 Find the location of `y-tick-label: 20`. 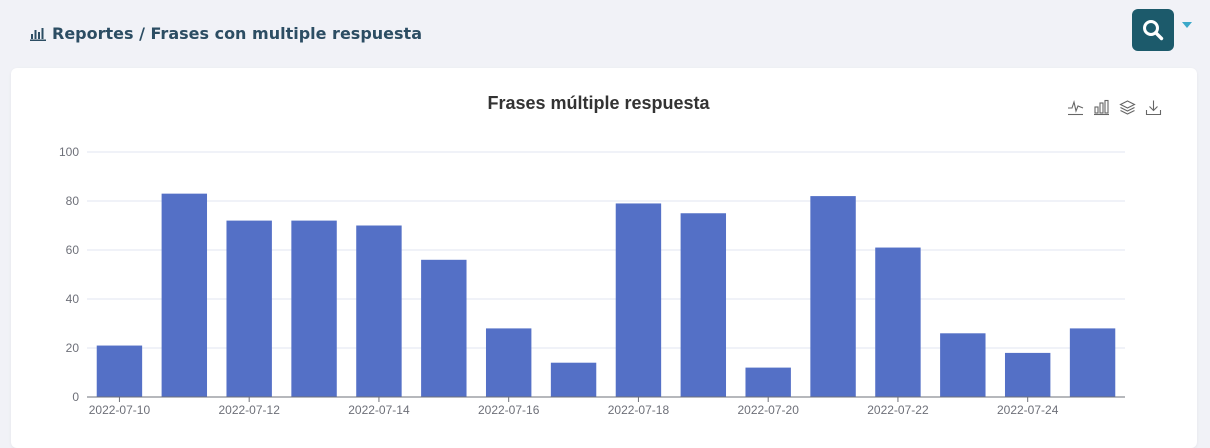

y-tick-label: 20 is located at coordinates (73, 348).